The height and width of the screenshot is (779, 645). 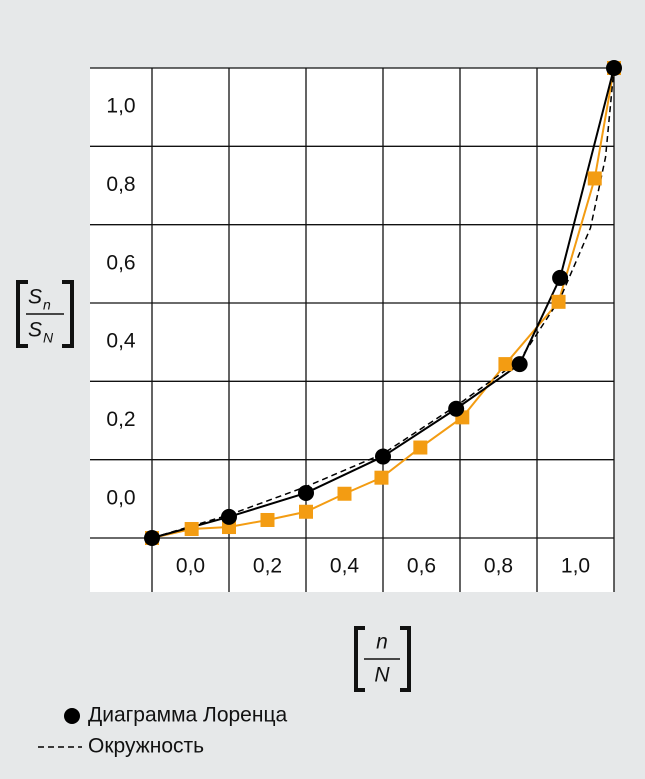 What do you see at coordinates (498, 566) in the screenshot?
I see `x-tick-label: 0,8` at bounding box center [498, 566].